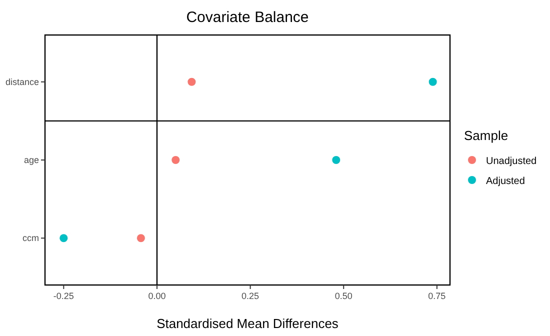  Describe the element at coordinates (343, 296) in the screenshot. I see `x-tick-label: 0.50` at that location.